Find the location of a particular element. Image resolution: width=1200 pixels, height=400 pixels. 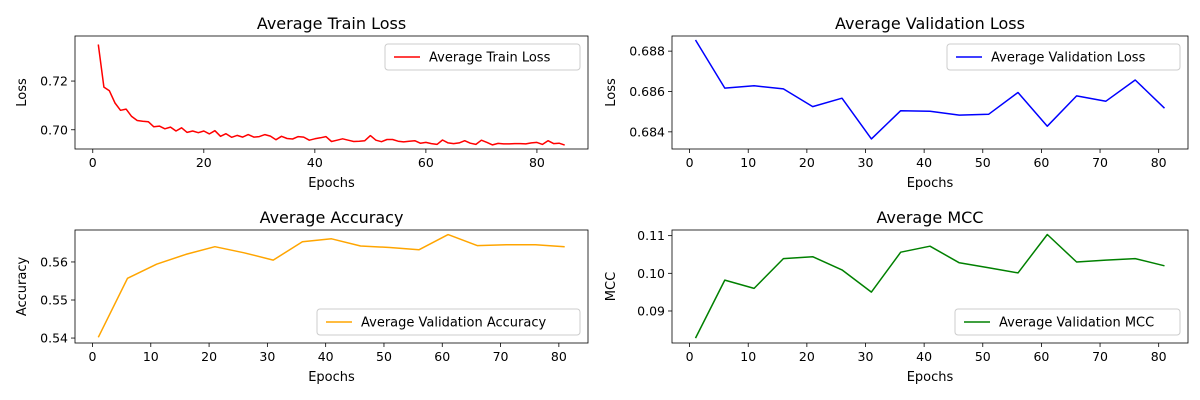

legend-label: Average Validation Accuracy is located at coordinates (453, 323).